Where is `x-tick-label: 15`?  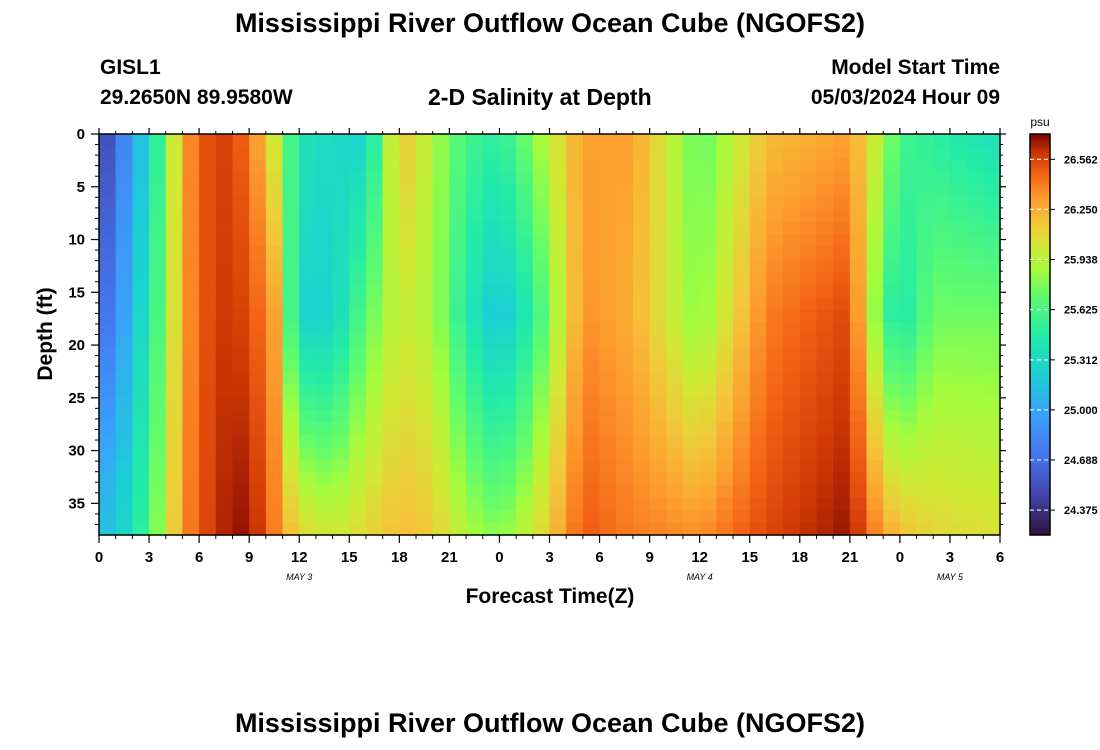
x-tick-label: 15 is located at coordinates (749, 557).